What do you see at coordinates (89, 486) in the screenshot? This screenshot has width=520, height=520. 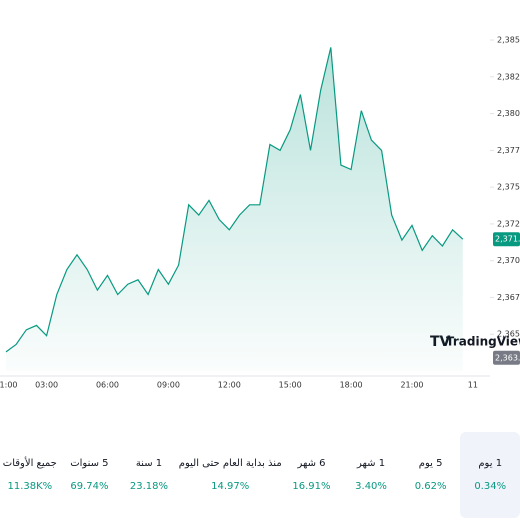 I see `period-change: 69.74%` at bounding box center [89, 486].